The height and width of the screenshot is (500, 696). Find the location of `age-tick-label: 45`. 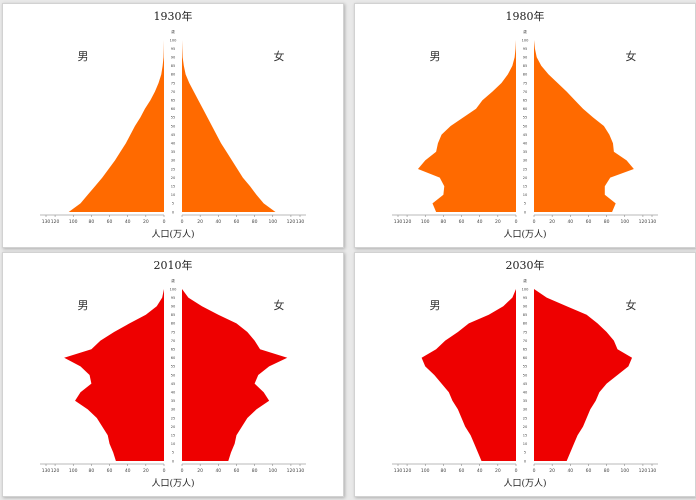

age-tick-label: 45 is located at coordinates (525, 384).